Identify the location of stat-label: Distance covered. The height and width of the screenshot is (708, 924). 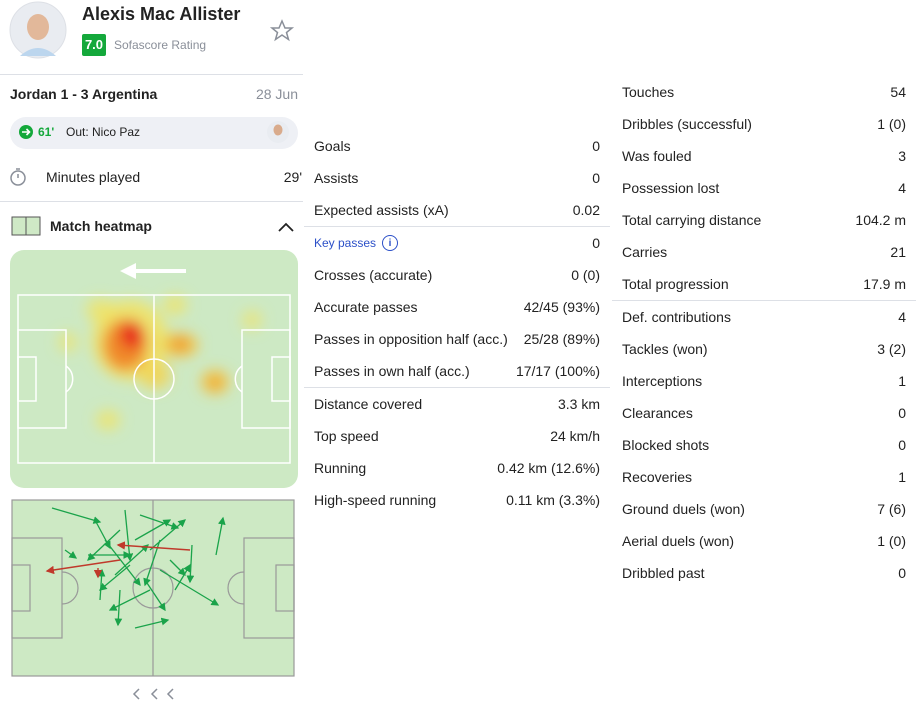
(368, 404).